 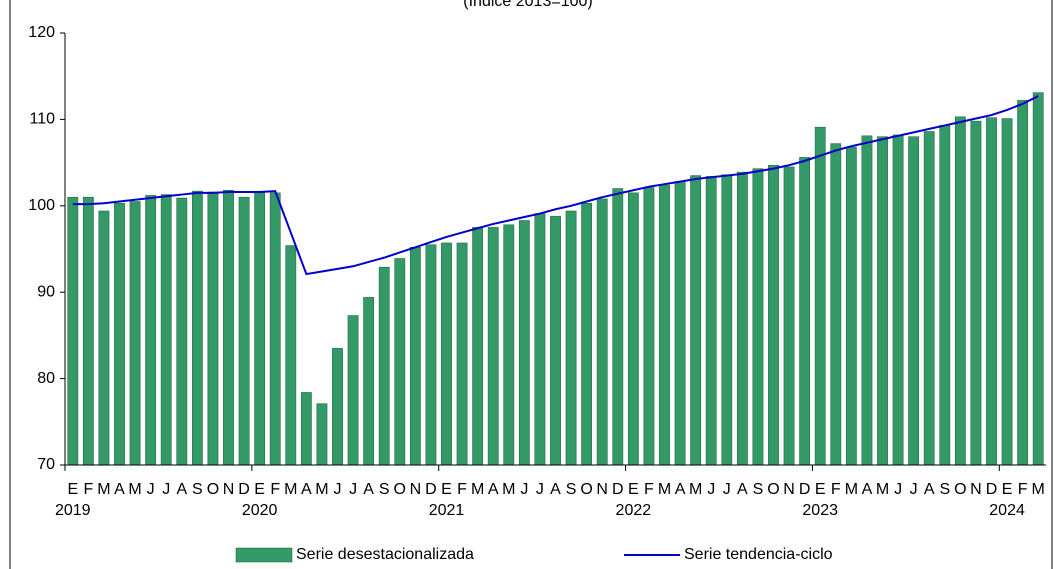 What do you see at coordinates (73, 510) in the screenshot?
I see `year-label: 2019` at bounding box center [73, 510].